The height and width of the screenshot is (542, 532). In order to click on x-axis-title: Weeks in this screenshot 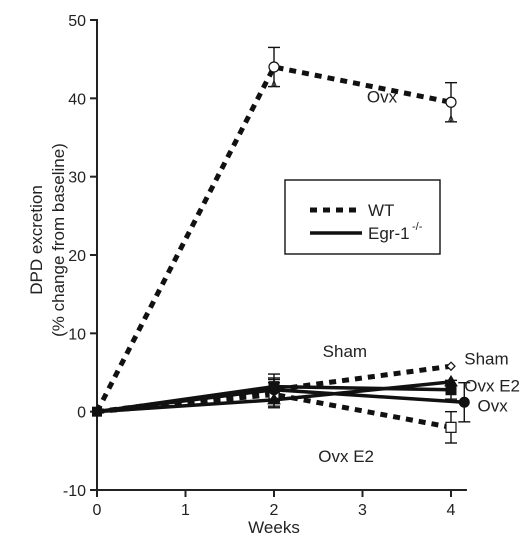, I will do `click(274, 527)`.